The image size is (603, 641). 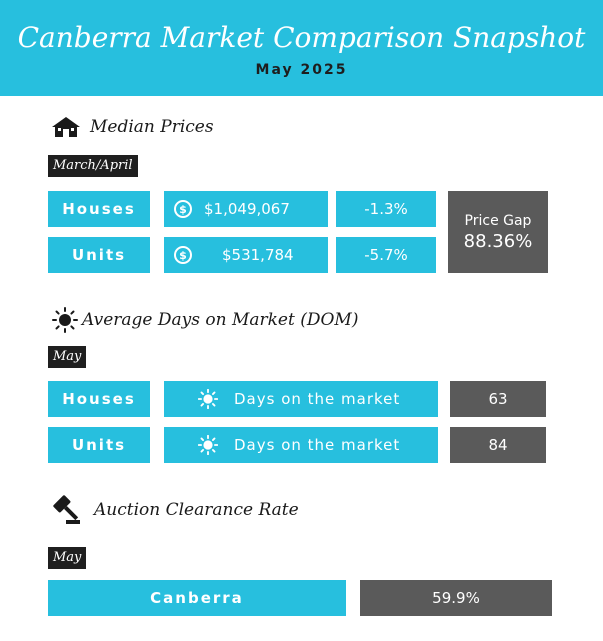 What do you see at coordinates (317, 445) in the screenshot?
I see `dom-units-text: Days on the market` at bounding box center [317, 445].